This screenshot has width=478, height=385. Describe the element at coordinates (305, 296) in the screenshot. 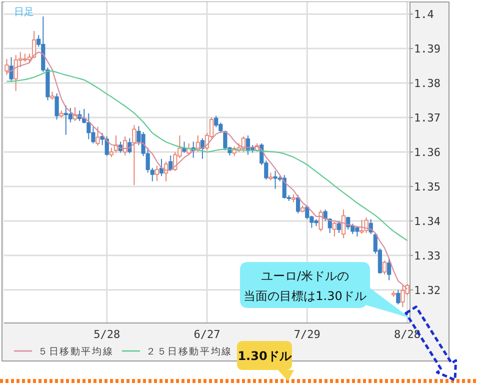

I see `annotation: 当面の目標は1.30ドル` at that location.